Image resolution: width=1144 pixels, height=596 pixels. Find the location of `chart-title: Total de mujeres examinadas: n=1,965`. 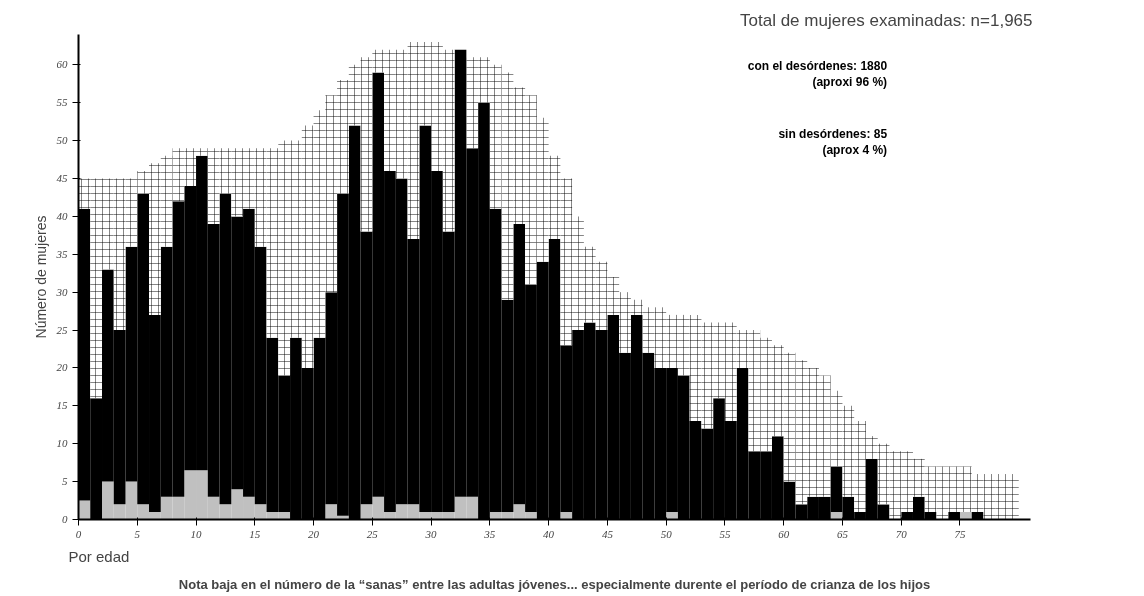

chart-title: Total de mujeres examinadas: n=1,965 is located at coordinates (886, 20).